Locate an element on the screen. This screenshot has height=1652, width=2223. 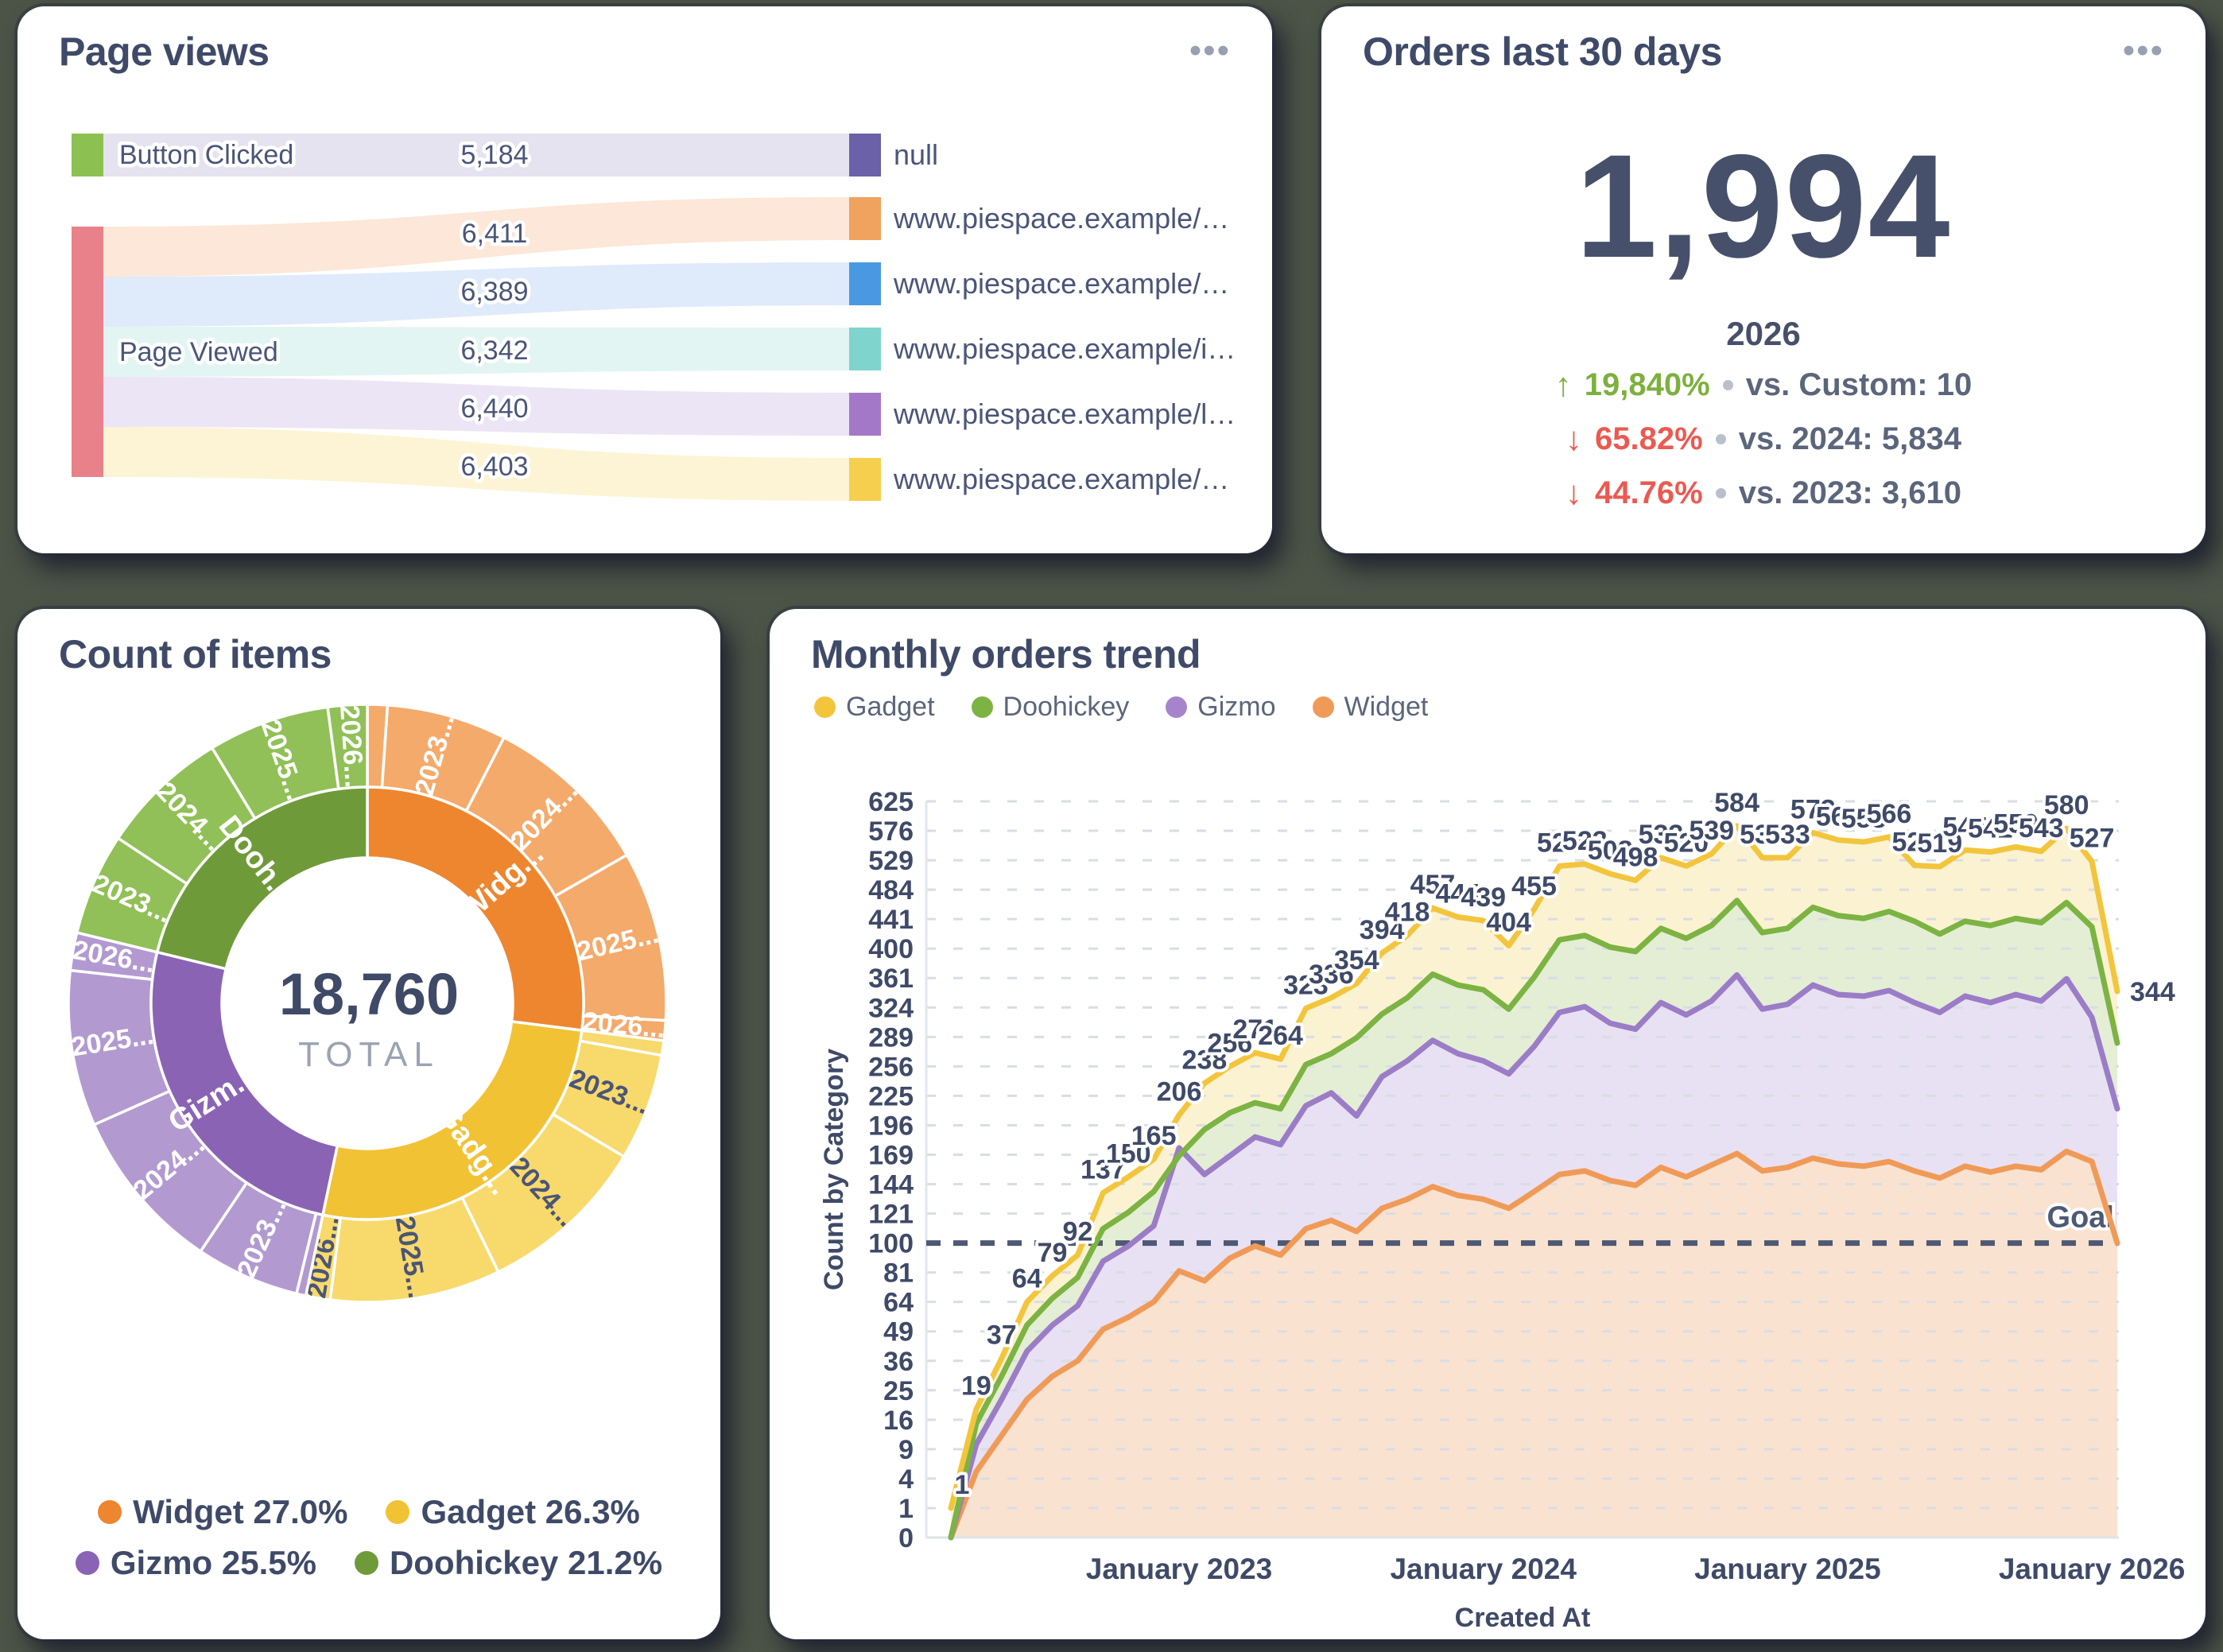
up-arrow-icon: ↑ is located at coordinates (1563, 384).